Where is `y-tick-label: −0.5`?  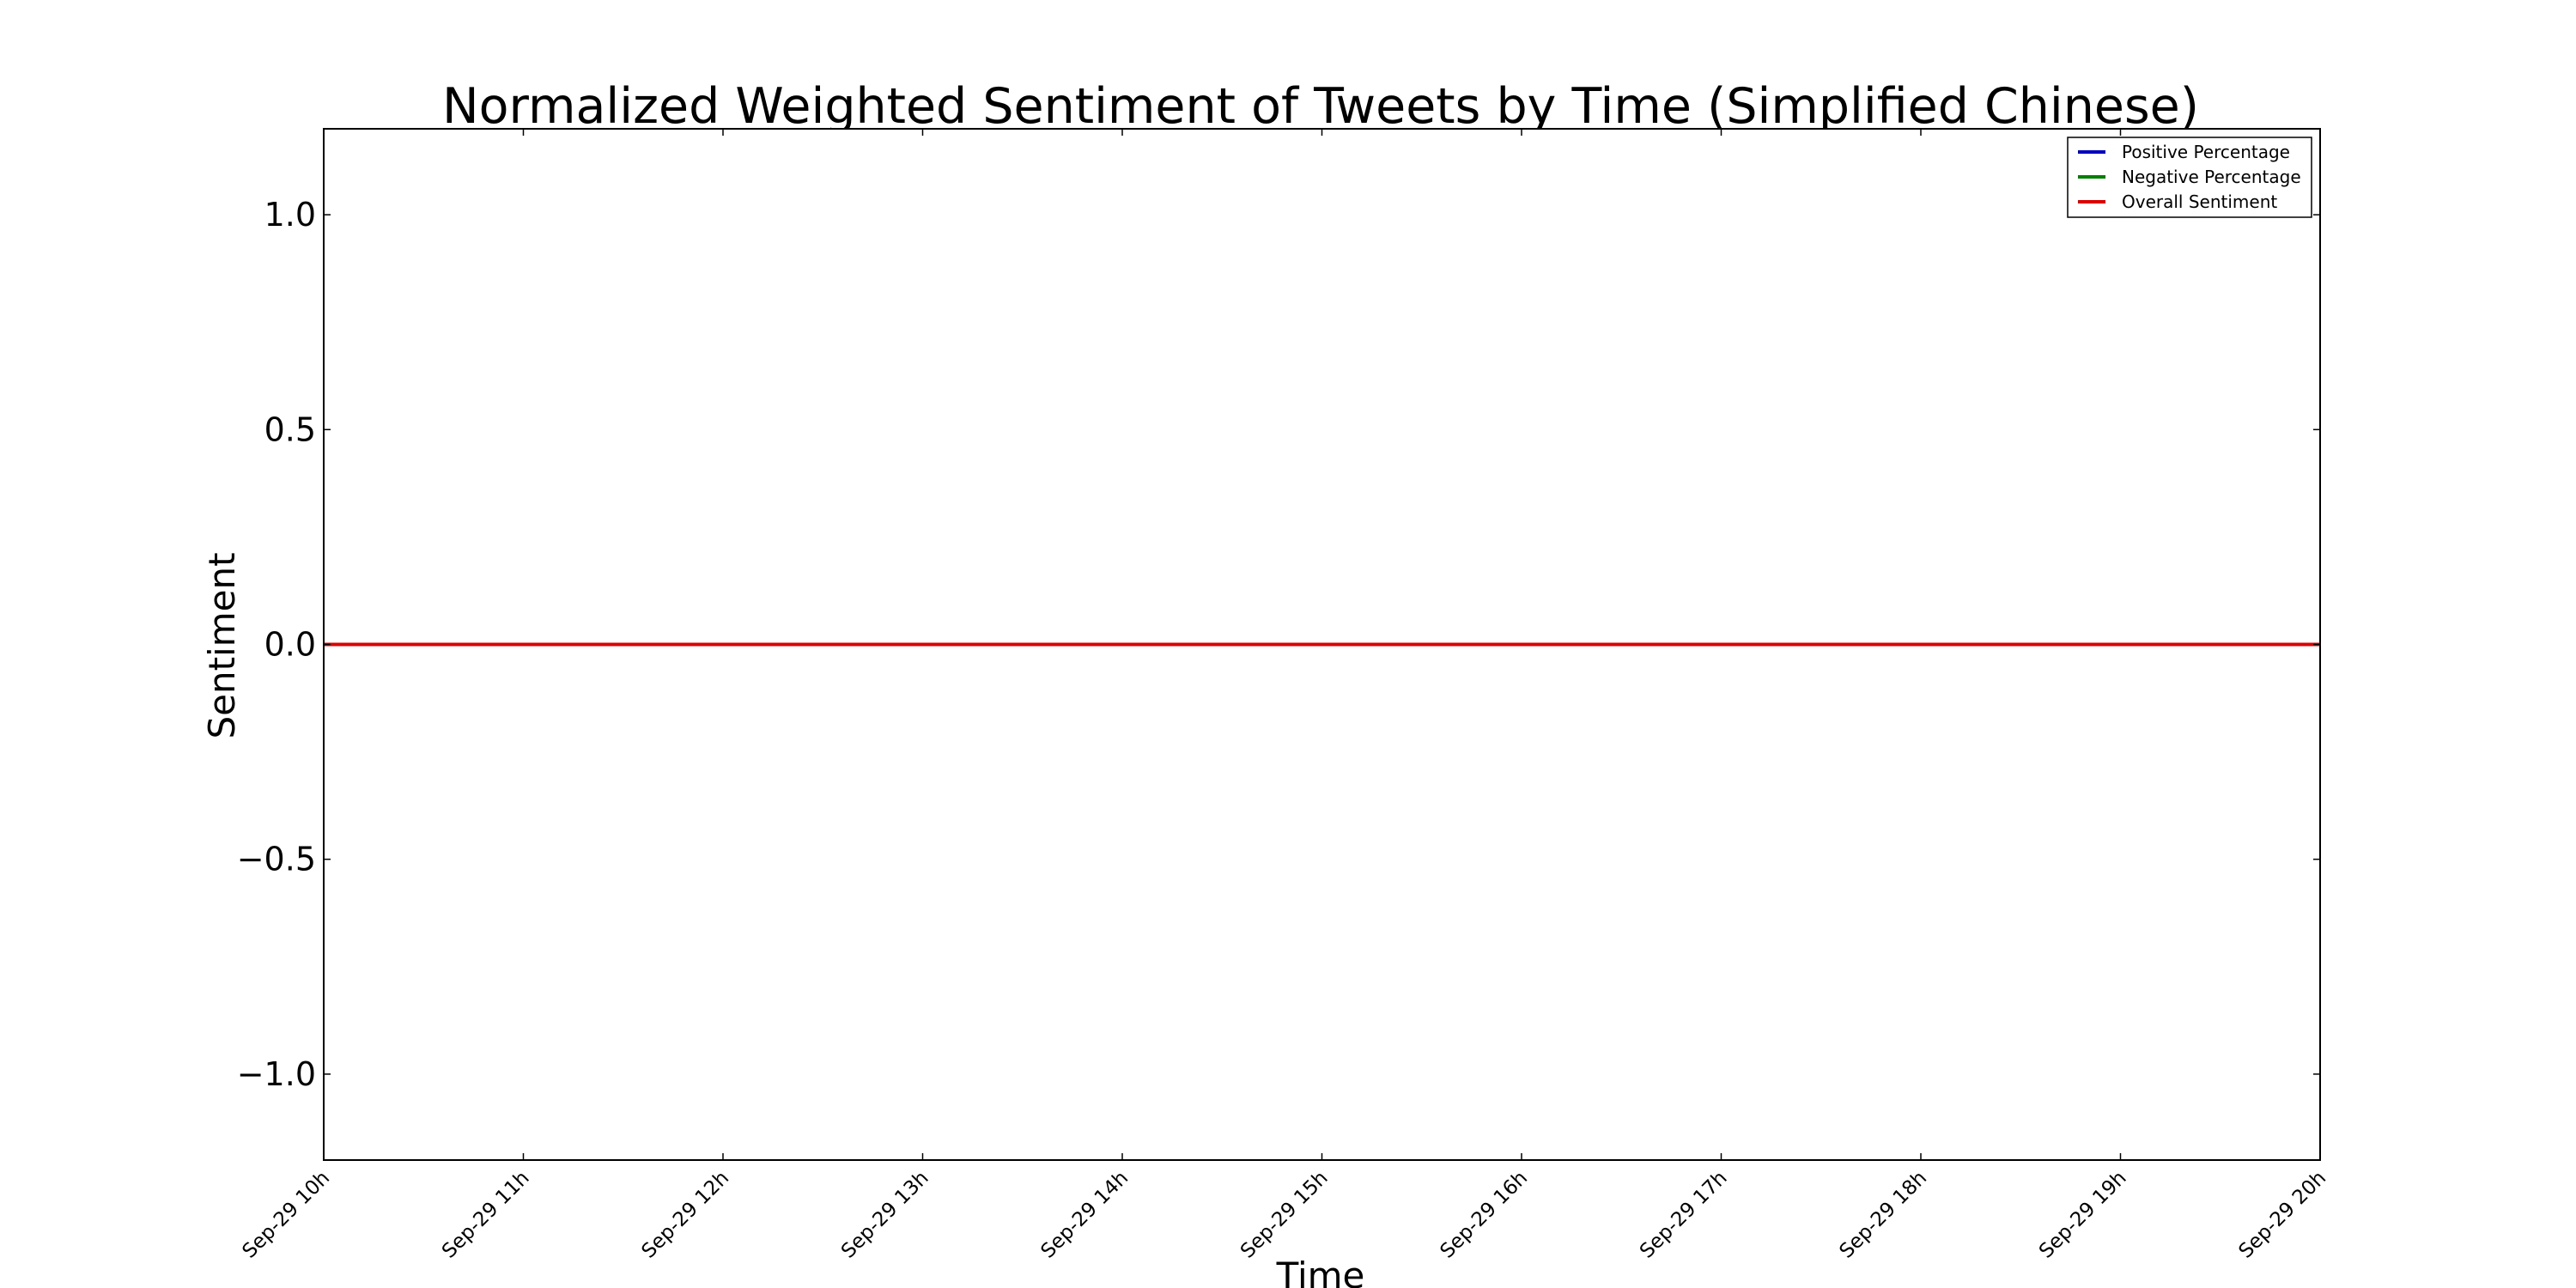 y-tick-label: −0.5 is located at coordinates (276, 859).